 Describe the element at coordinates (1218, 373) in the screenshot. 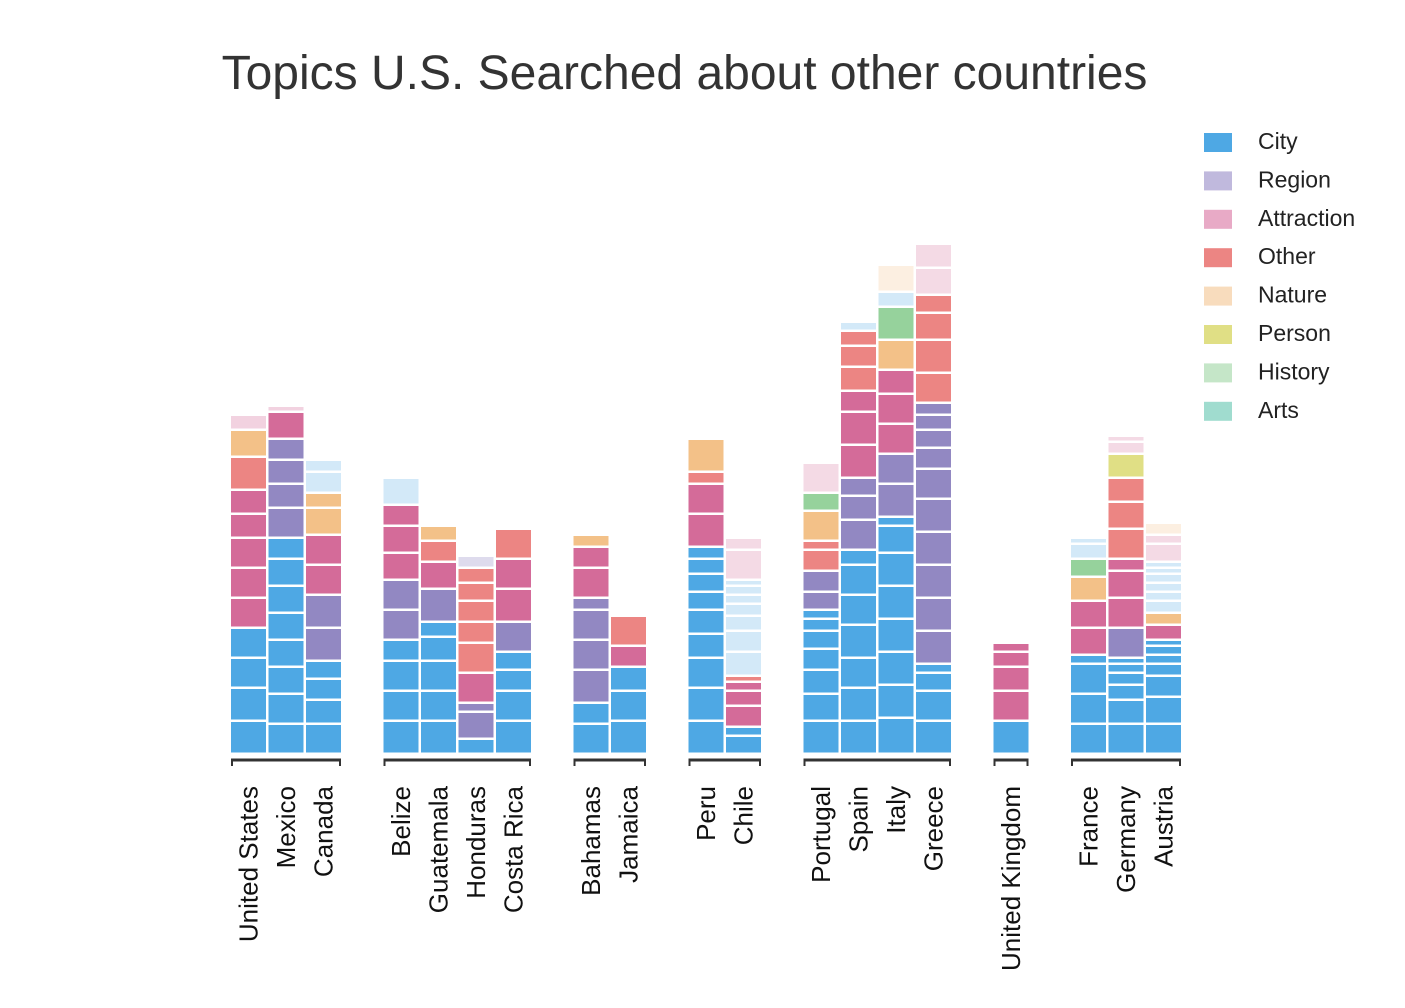

I see `legend-swatch-history` at that location.